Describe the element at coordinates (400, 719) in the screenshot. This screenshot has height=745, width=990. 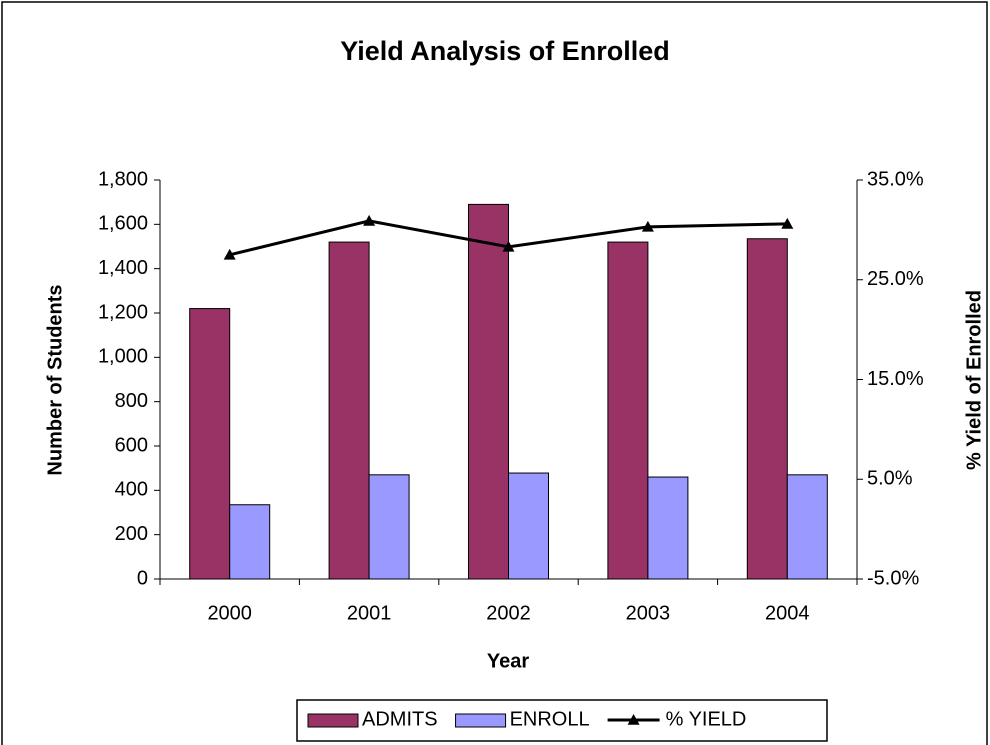
I see `legend-label: ADMITS` at that location.